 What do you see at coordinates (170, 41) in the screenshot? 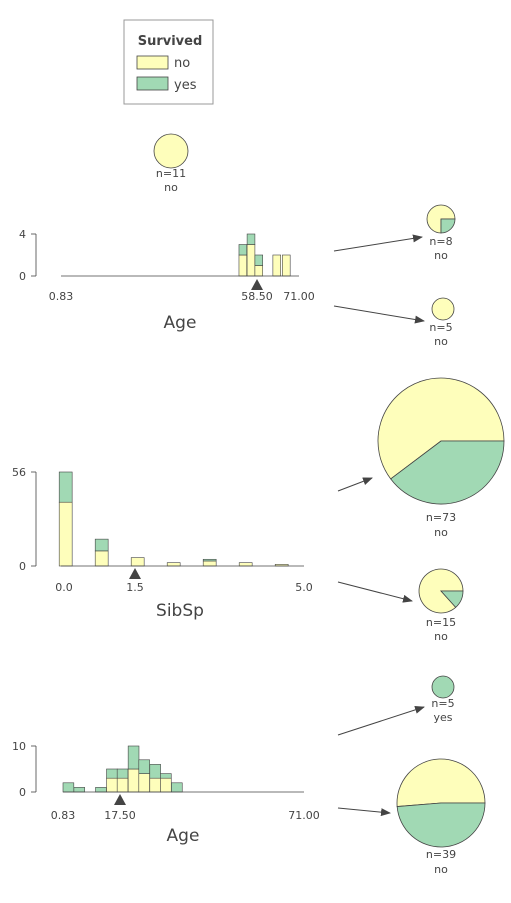
I see `legend-title: Survived` at bounding box center [170, 41].